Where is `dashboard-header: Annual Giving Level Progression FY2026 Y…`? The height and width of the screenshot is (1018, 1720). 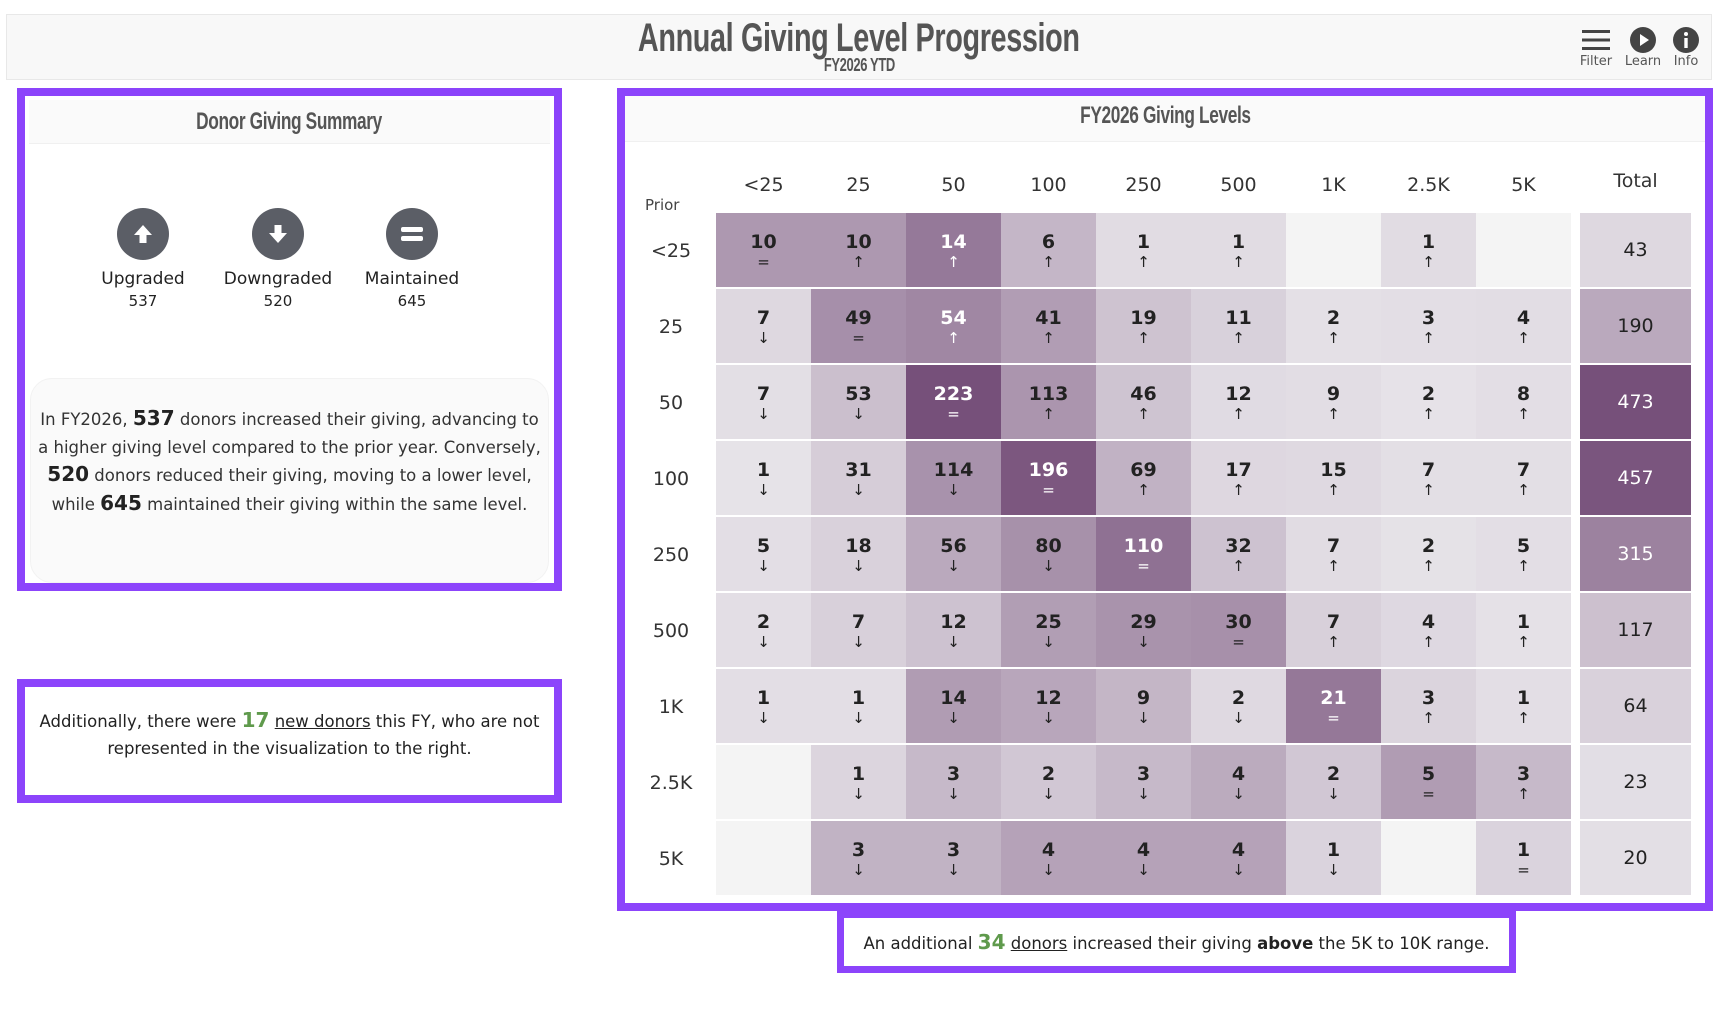
dashboard-header: Annual Giving Level Progression FY2026 Y… is located at coordinates (859, 47).